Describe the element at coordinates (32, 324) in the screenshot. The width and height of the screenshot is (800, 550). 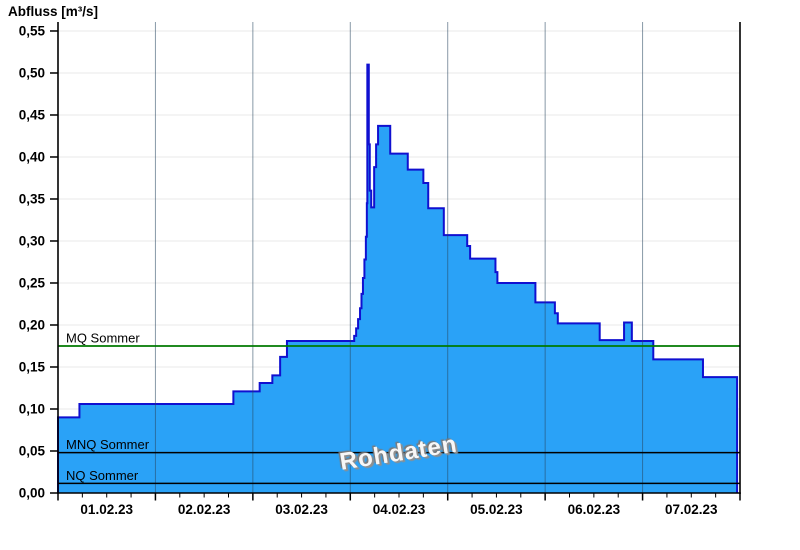
I see `y-tick-label: 0,20` at that location.